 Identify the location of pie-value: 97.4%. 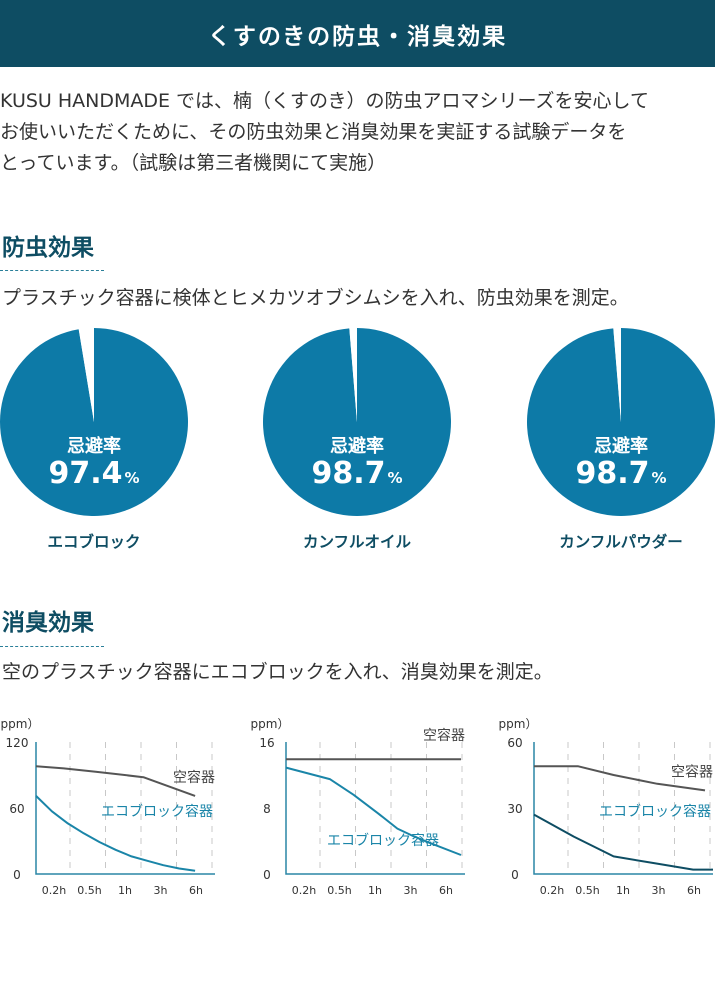
(94, 473).